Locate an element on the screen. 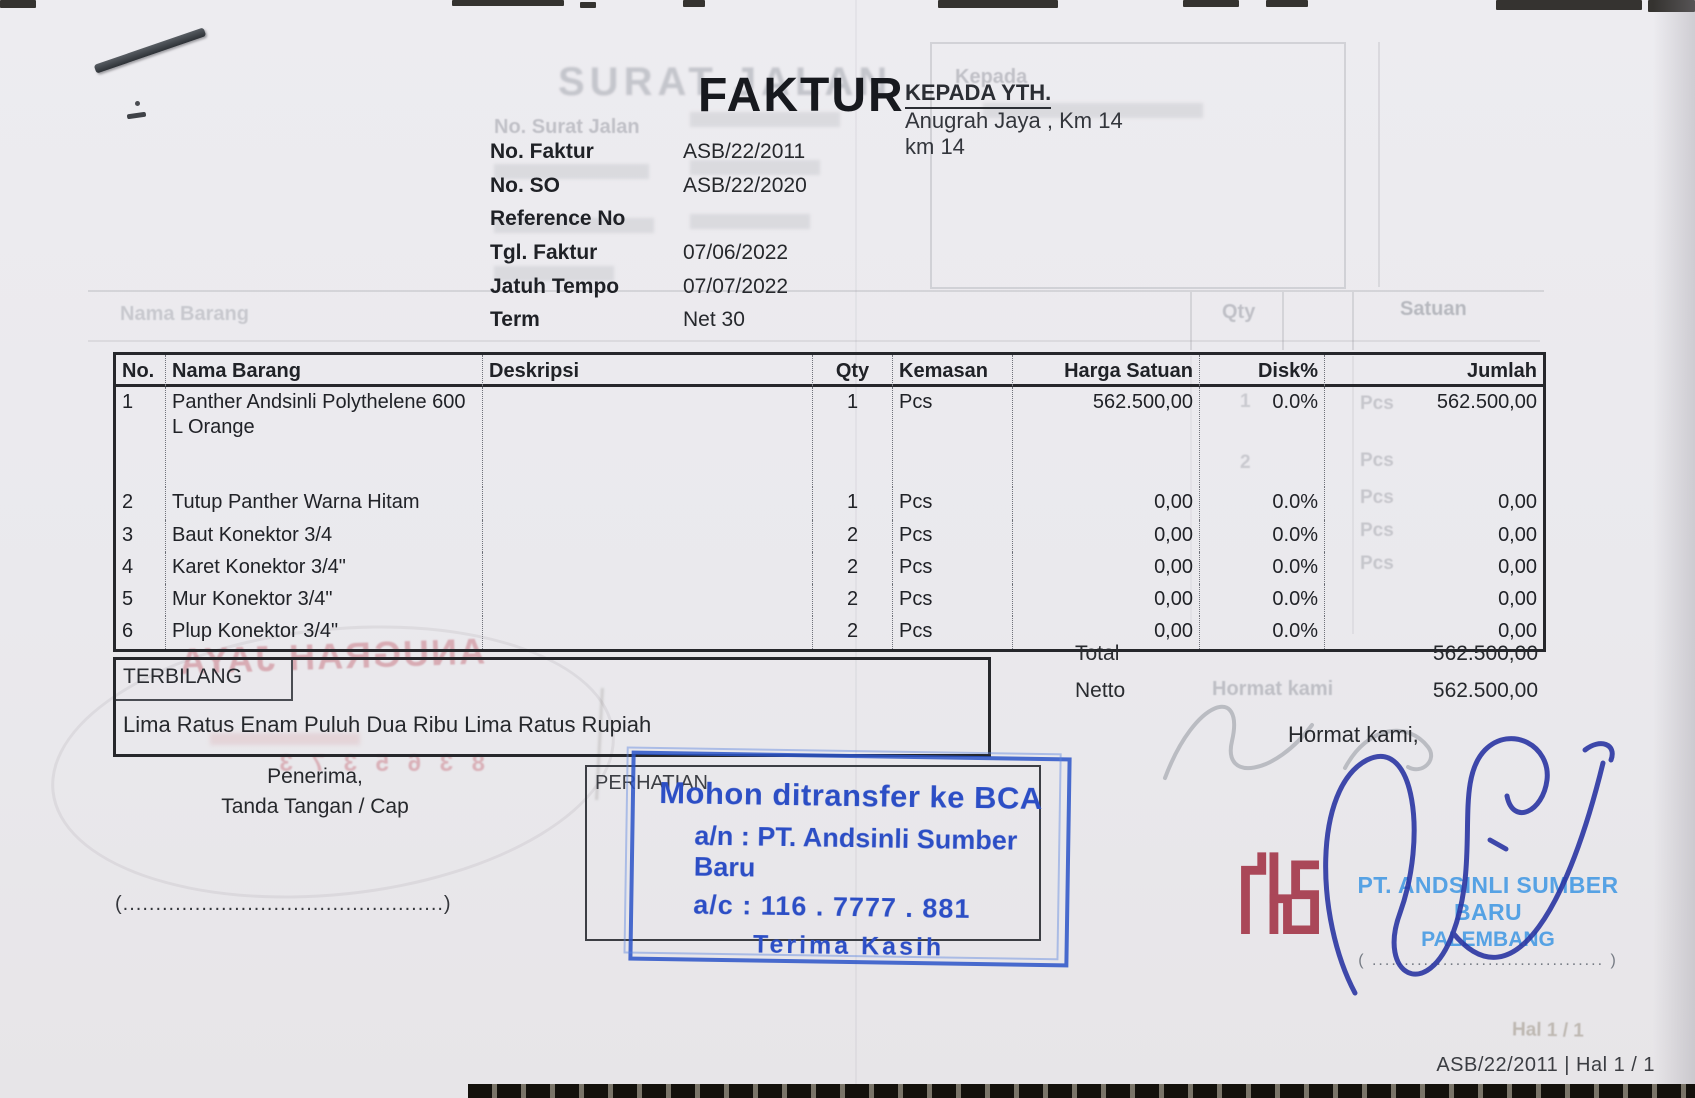 This screenshot has width=1695, height=1098. ghost-qty-value: 1 is located at coordinates (1245, 401).